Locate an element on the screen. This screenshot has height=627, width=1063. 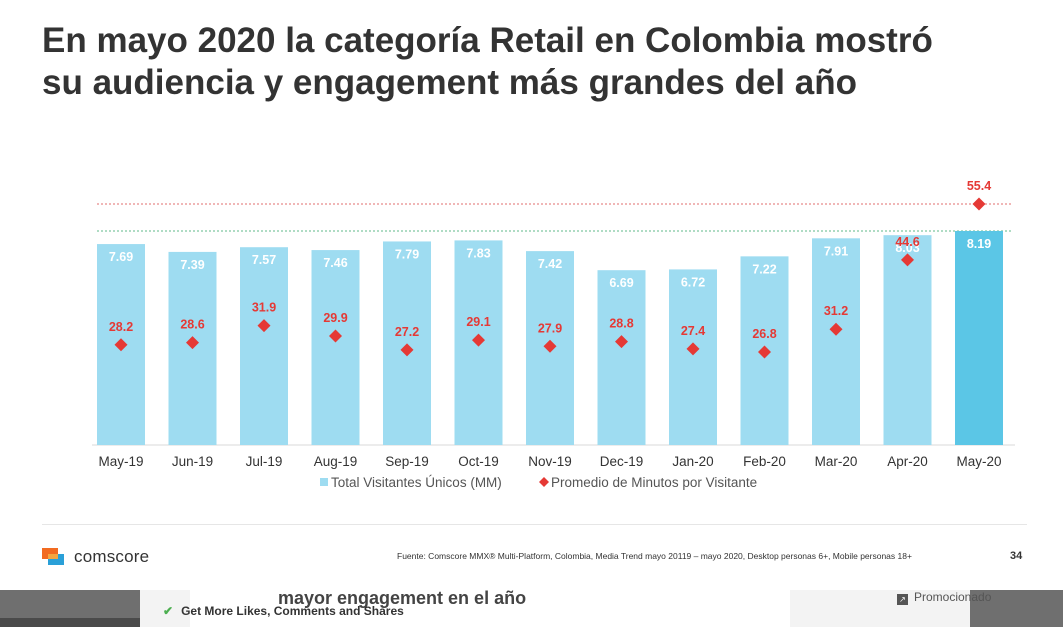
x-tick-label: Mar-20 is located at coordinates (836, 461).